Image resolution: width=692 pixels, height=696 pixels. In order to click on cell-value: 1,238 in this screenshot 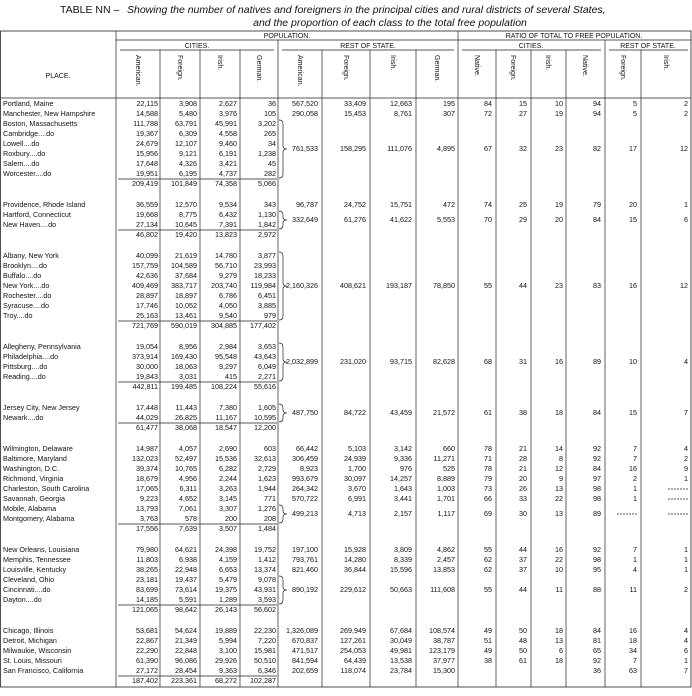, I will do `click(267, 153)`.